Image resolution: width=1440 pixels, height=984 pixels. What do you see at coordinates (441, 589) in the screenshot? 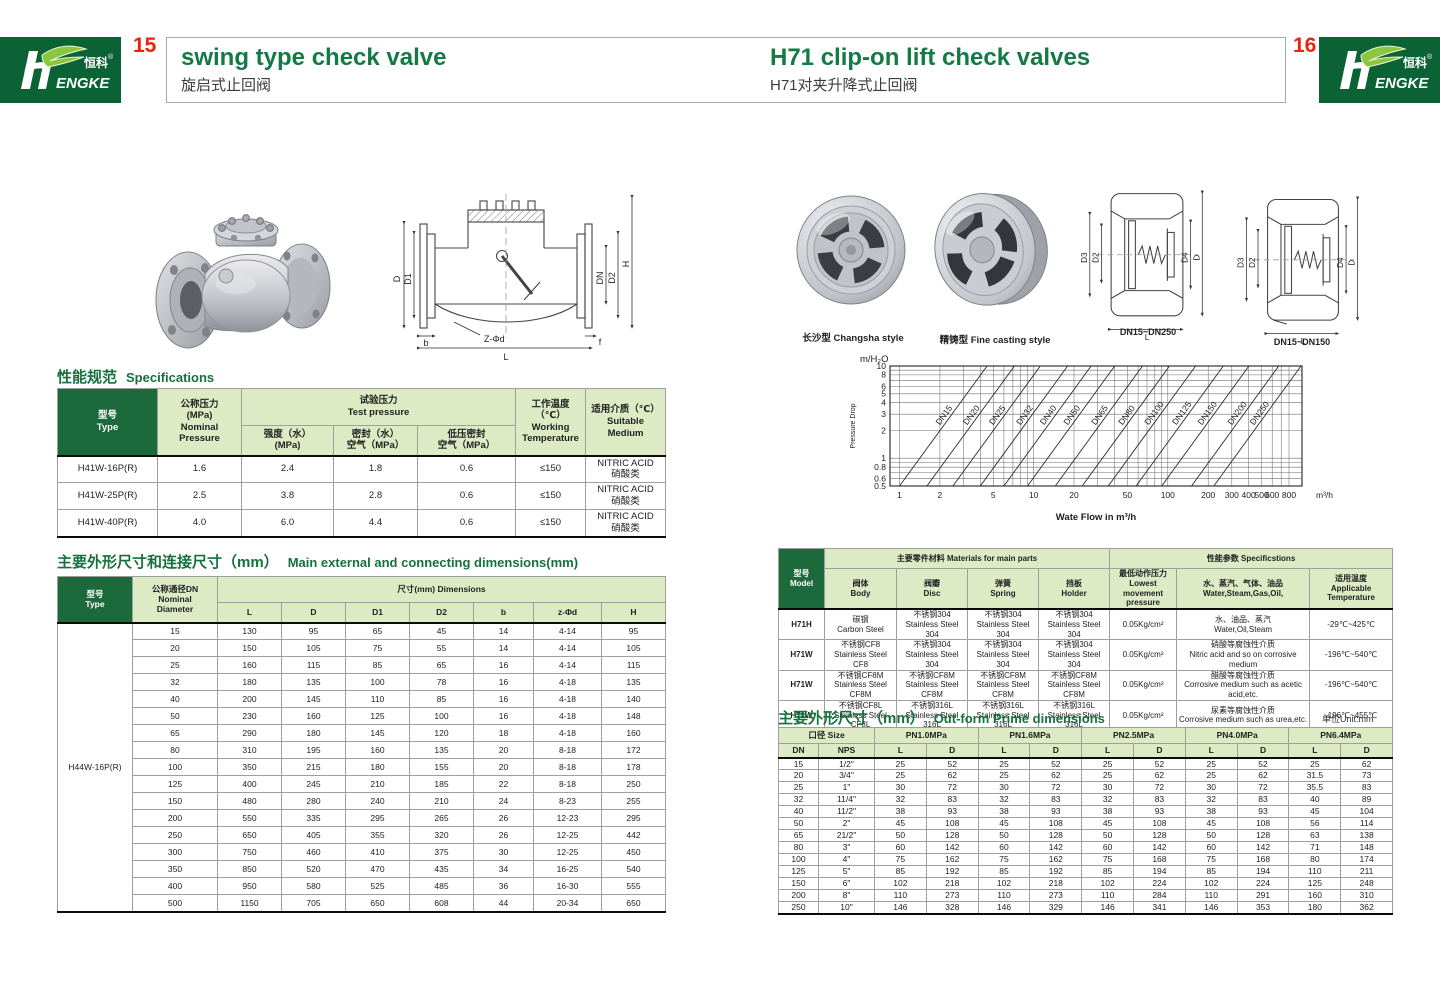
I see `table-header-cell: 尺寸(mm) Dimensions` at bounding box center [441, 589].